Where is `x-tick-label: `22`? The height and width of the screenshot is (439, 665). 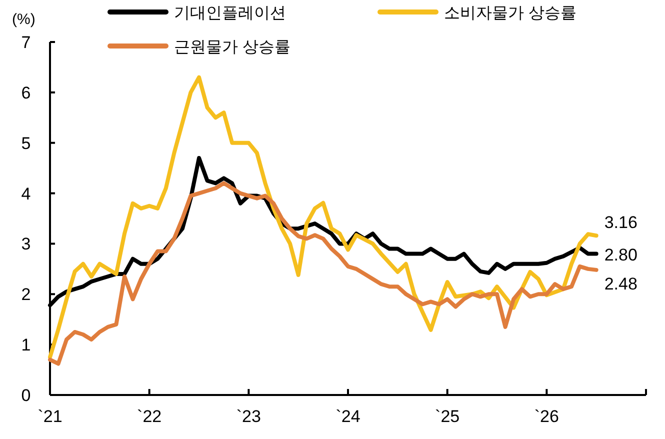
x-tick-label: `22 is located at coordinates (149, 416).